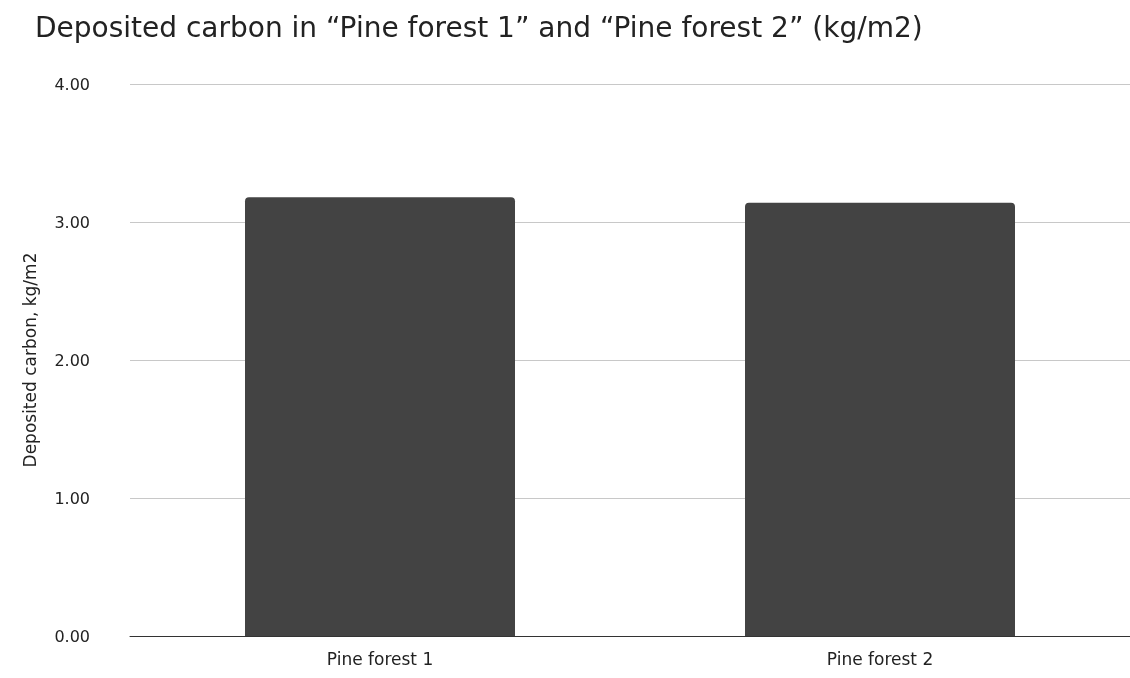  What do you see at coordinates (72, 360) in the screenshot?
I see `y-tick-label: 2.00` at bounding box center [72, 360].